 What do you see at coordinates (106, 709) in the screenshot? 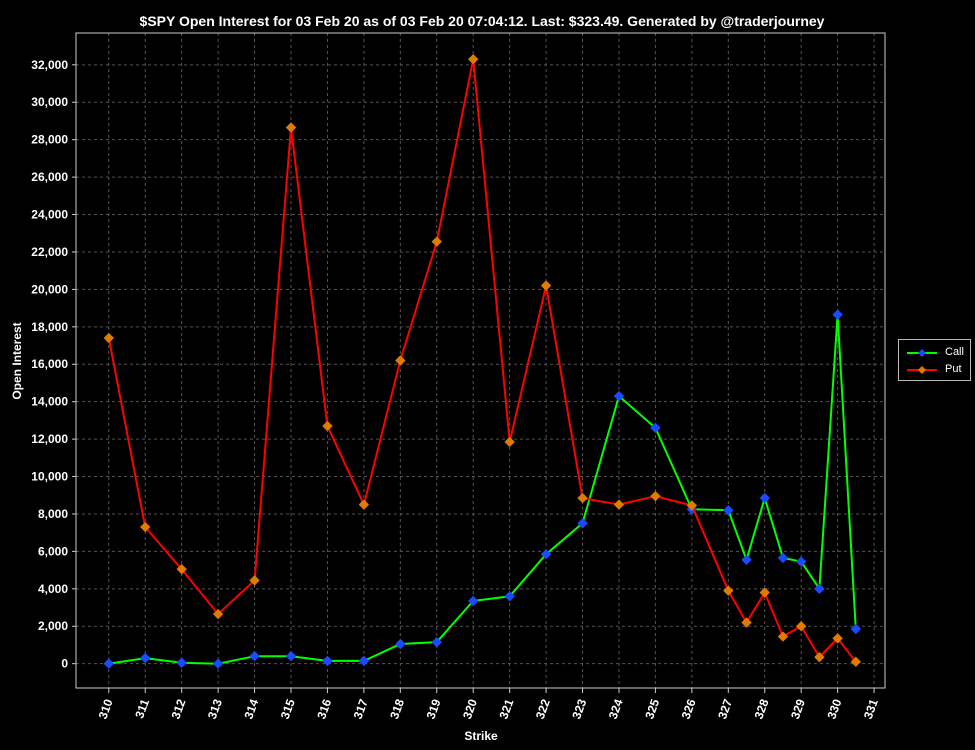
I see `x-tick-label: 310` at bounding box center [106, 709].